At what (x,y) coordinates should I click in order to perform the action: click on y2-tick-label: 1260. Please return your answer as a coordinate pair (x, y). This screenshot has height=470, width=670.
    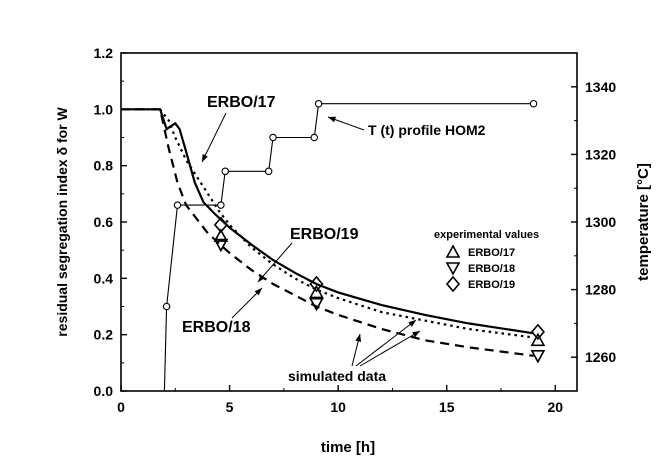
    Looking at the image, I should click on (600, 357).